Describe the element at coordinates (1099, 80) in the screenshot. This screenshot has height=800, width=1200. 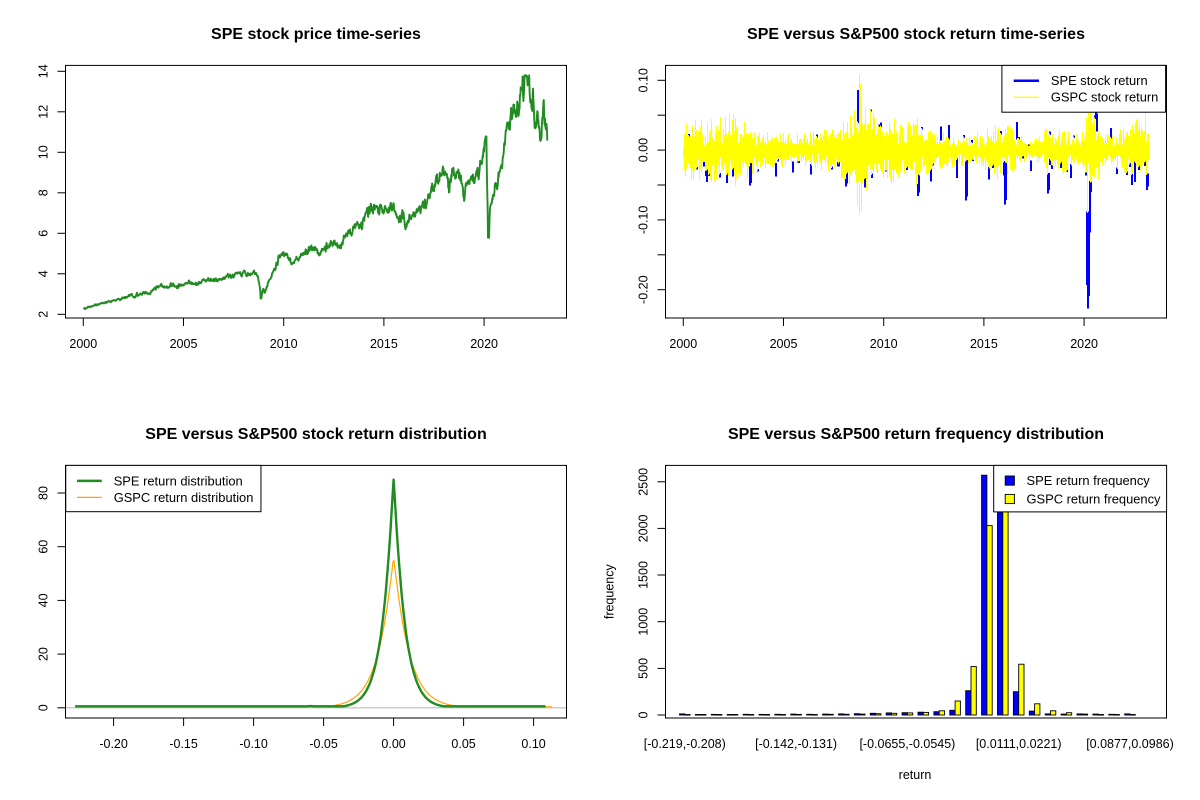
I see `svg-text: SPE stock return` at that location.